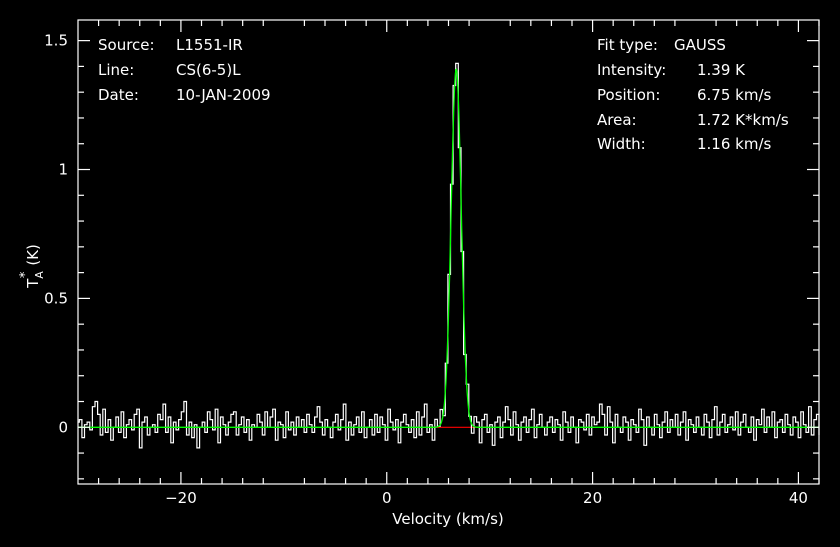  I want to click on info-source-key: Source:, so click(126, 45).